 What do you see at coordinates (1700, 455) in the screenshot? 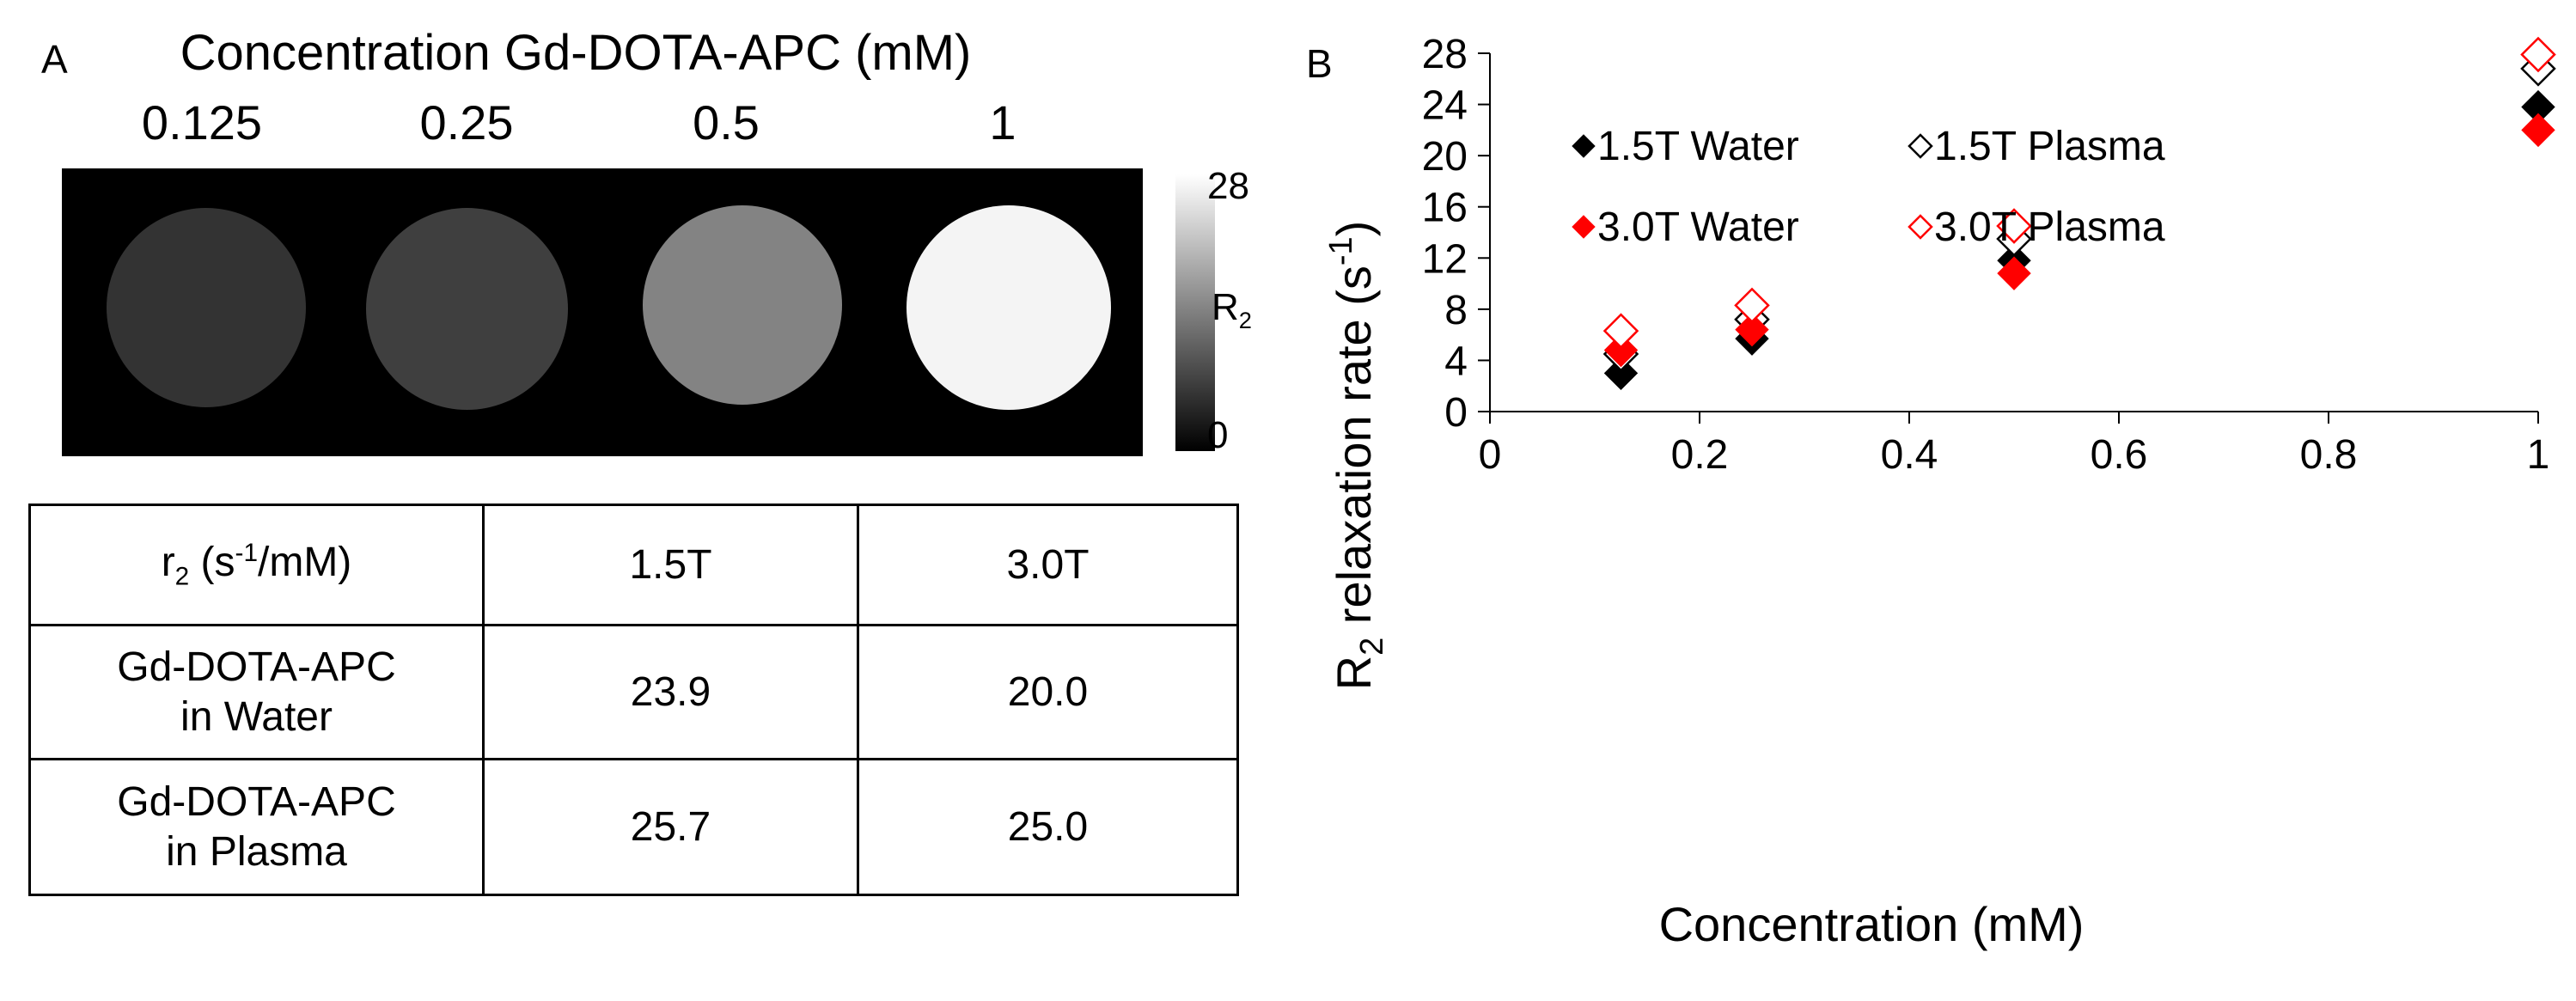
I see `x-tick-label: 0.2` at bounding box center [1700, 455].